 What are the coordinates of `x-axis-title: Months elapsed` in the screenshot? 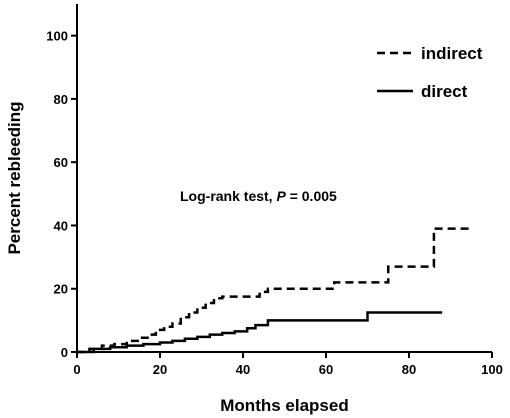 It's located at (284, 405).